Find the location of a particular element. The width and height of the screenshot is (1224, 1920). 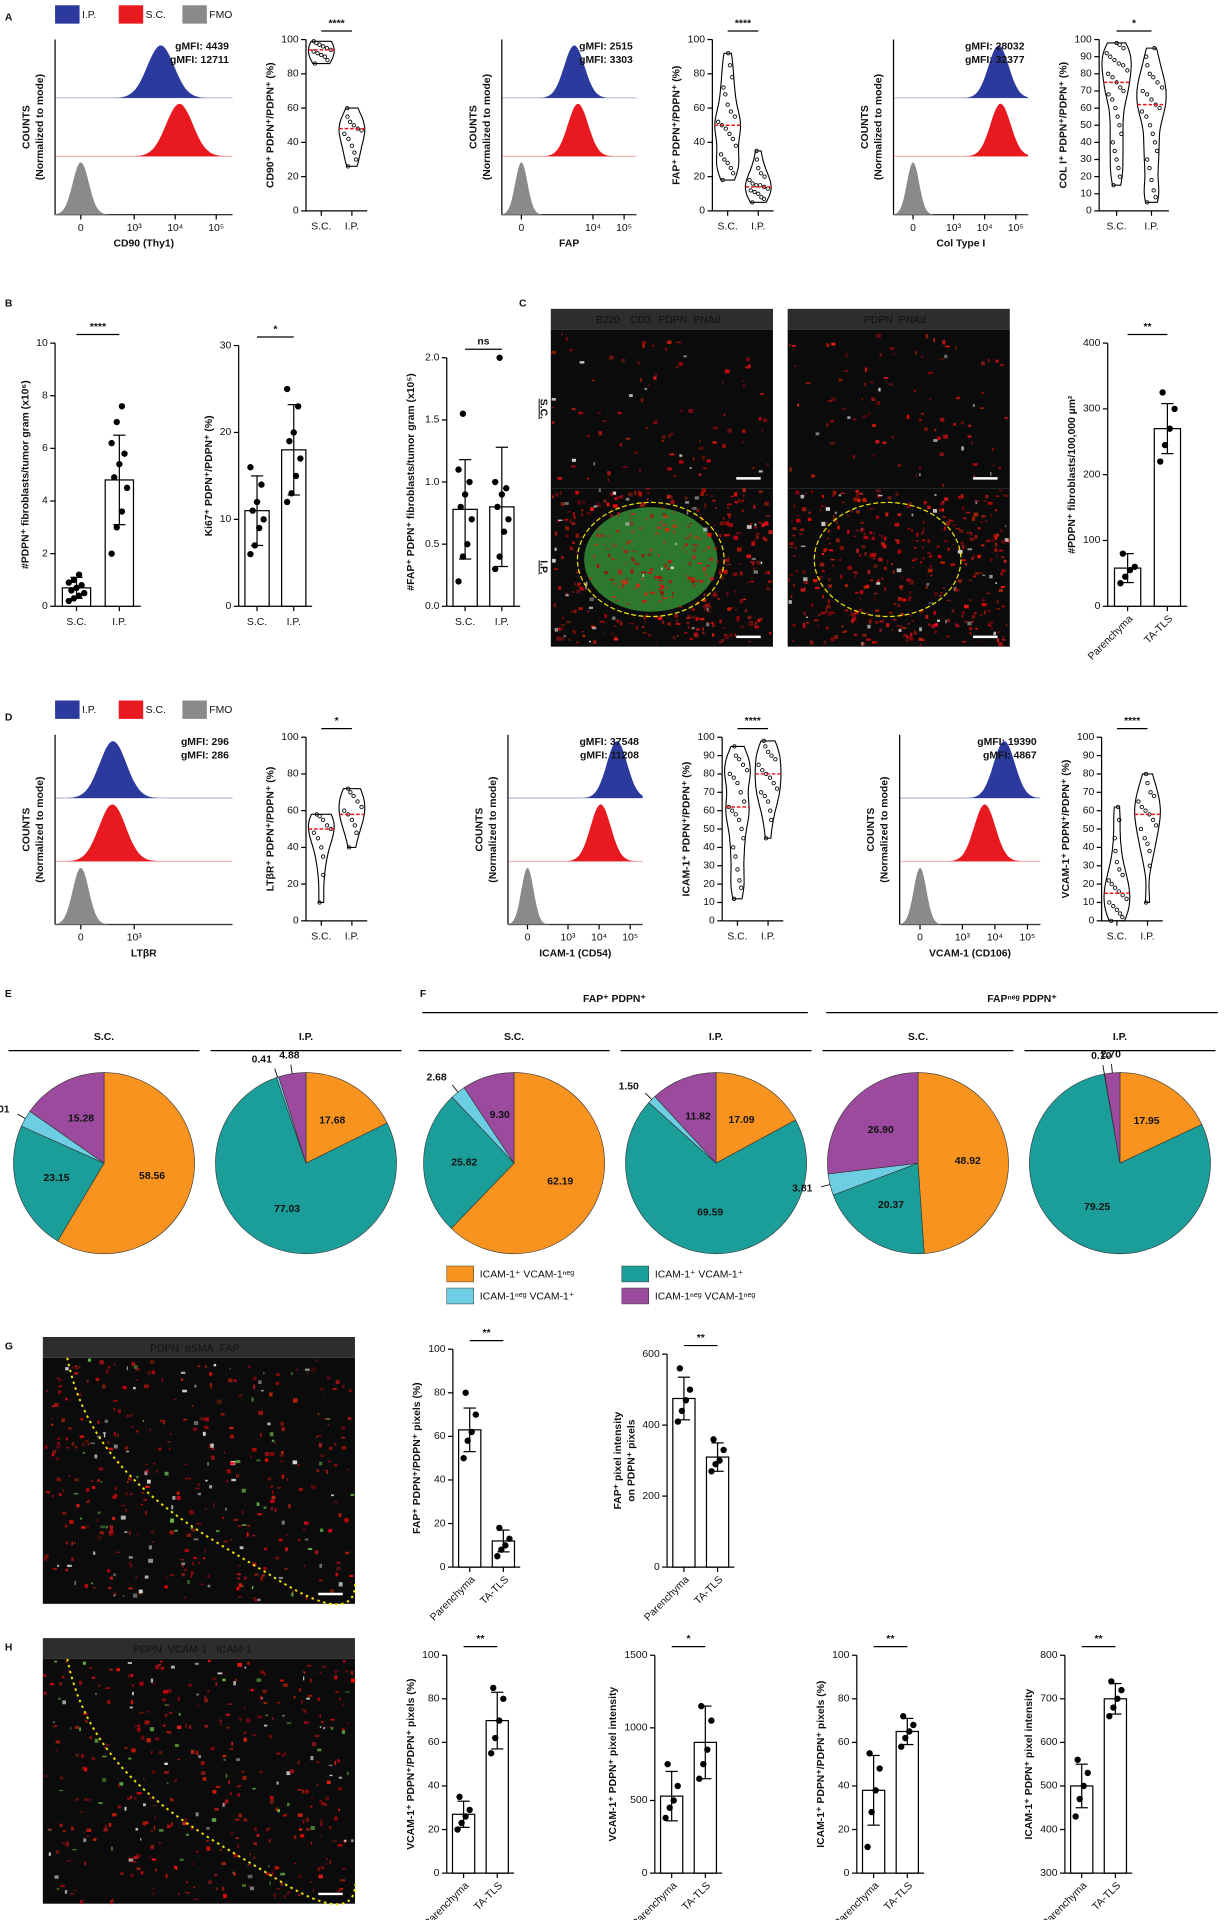

y-tick-label: 40 is located at coordinates (293, 142).